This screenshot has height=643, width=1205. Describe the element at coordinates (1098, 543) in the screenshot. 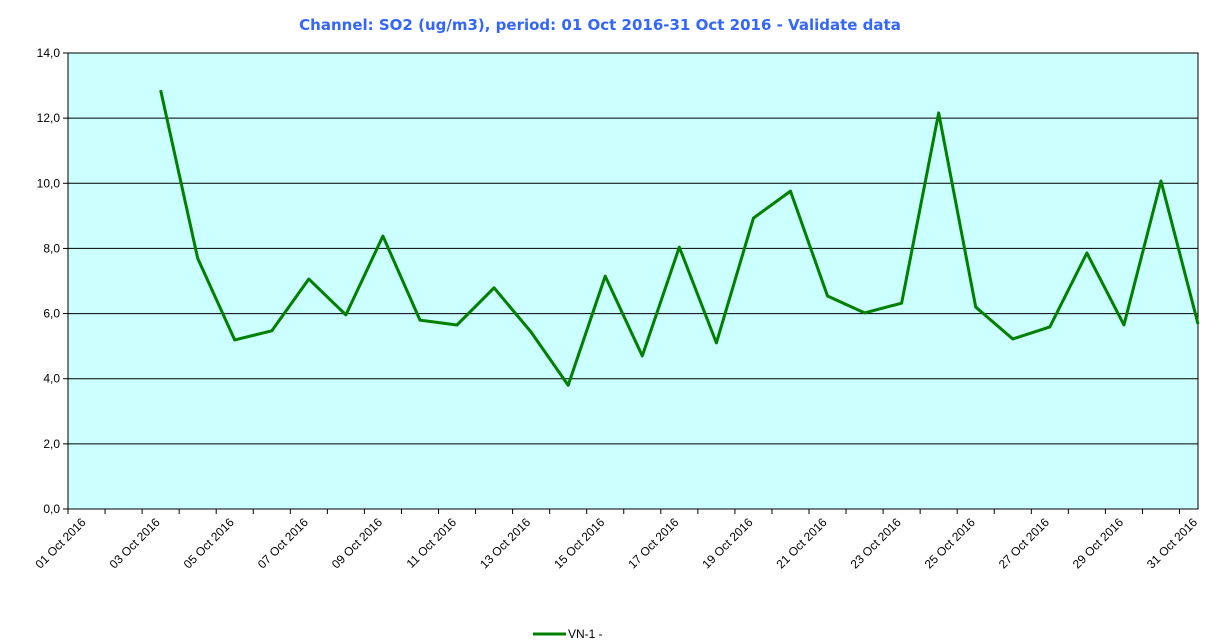

I see `x-tick-label: 29 Oct 2016` at that location.